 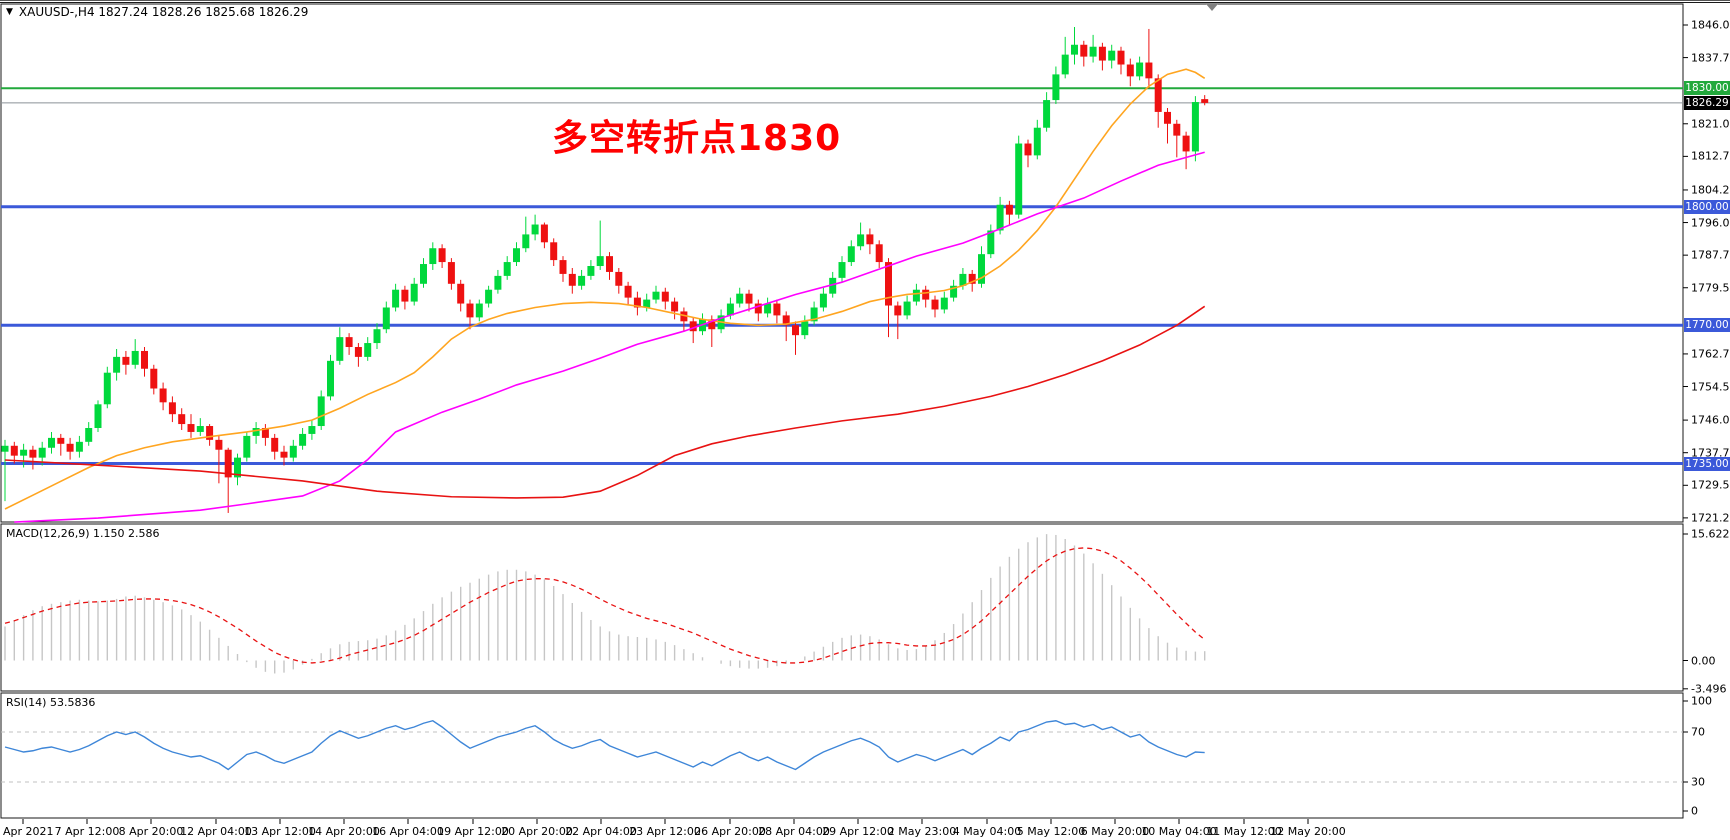 What do you see at coordinates (83, 533) in the screenshot?
I see `macd-indicator-label: MACD(12,26,9) 1.150 2.586` at bounding box center [83, 533].